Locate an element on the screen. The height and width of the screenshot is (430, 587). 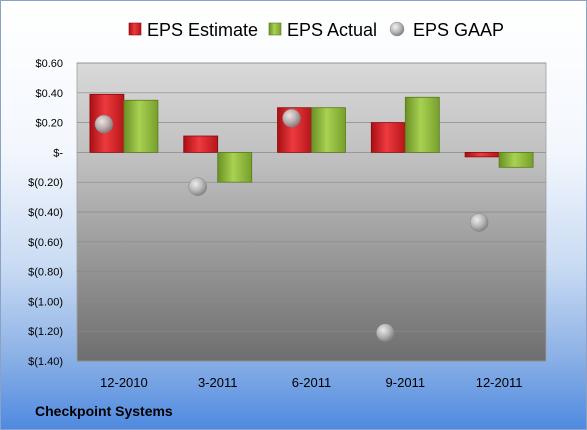
x-category-label: 6-2011 is located at coordinates (312, 382).